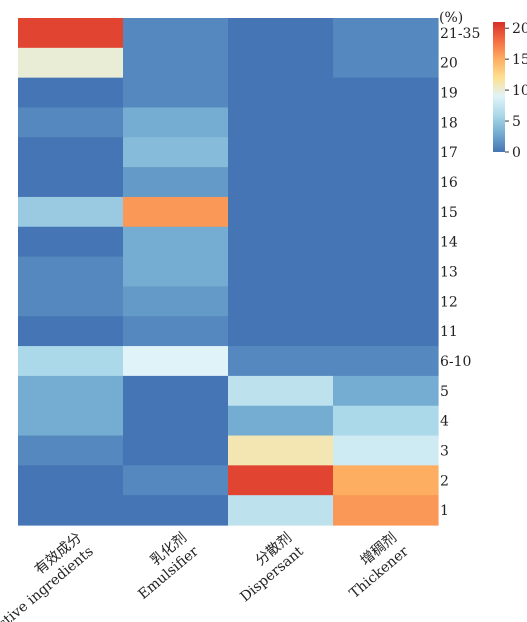 The image size is (527, 622). I want to click on row-label: 21-35, so click(460, 34).